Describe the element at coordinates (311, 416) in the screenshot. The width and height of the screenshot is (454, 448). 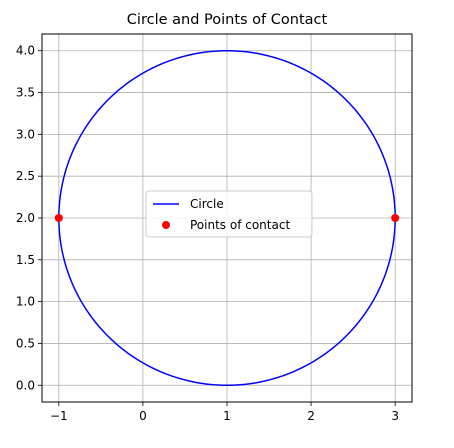
I see `x-tick-label: 2` at that location.